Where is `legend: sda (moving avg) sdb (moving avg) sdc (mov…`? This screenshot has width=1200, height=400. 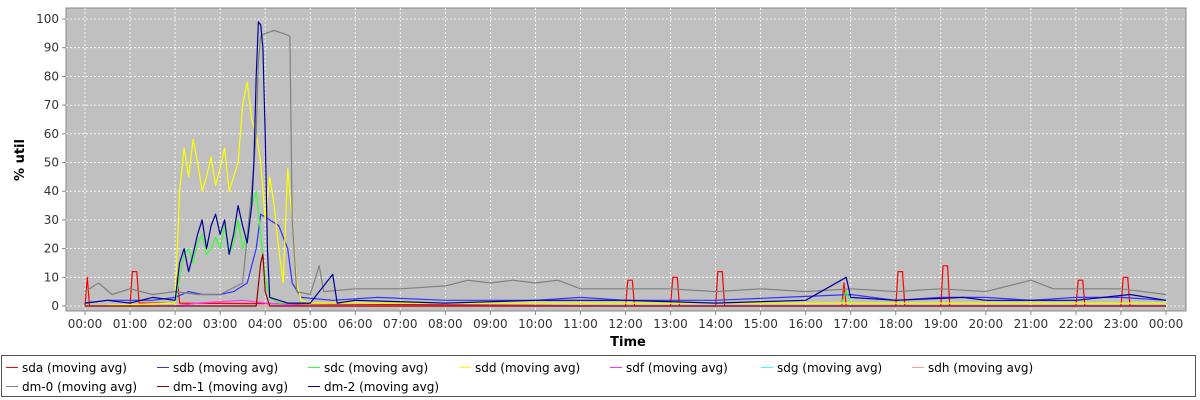 legend: sda (moving avg) sdb (moving avg) sdc (mov… is located at coordinates (598, 376).